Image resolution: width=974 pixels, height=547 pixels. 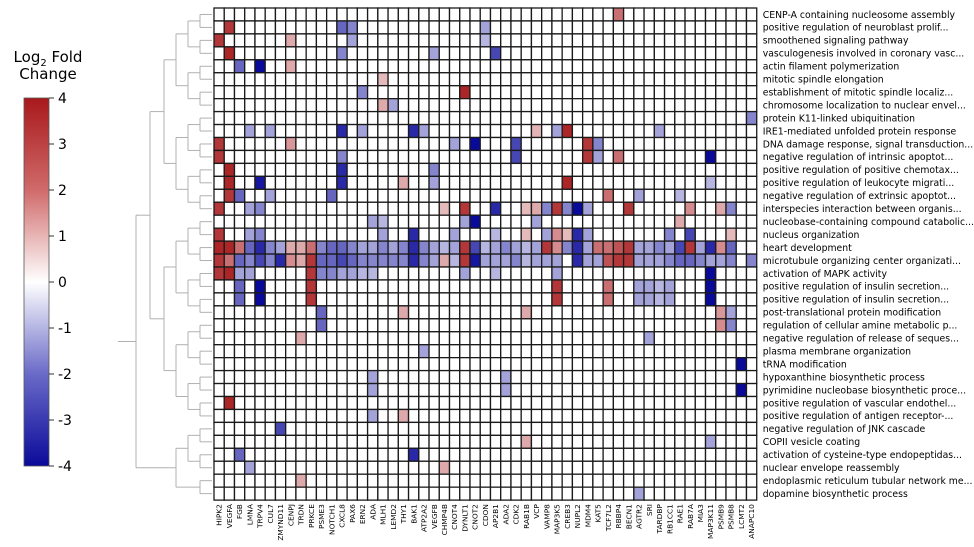 What do you see at coordinates (807, 248) in the screenshot?
I see `row-label-heart-development: heart development` at bounding box center [807, 248].